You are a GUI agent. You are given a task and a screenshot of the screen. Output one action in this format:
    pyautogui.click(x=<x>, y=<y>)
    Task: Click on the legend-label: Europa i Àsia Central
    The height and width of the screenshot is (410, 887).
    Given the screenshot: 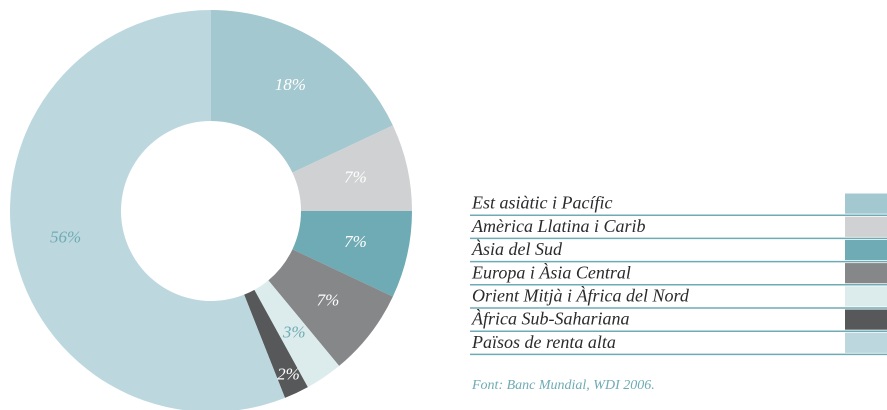 What is the action you would take?
    pyautogui.click(x=551, y=271)
    